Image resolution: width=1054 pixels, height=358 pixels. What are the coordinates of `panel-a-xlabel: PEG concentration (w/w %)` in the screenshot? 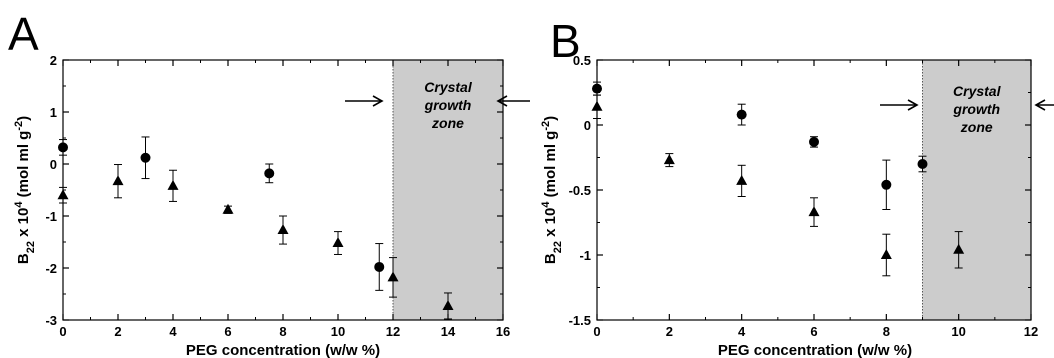 It's located at (283, 350).